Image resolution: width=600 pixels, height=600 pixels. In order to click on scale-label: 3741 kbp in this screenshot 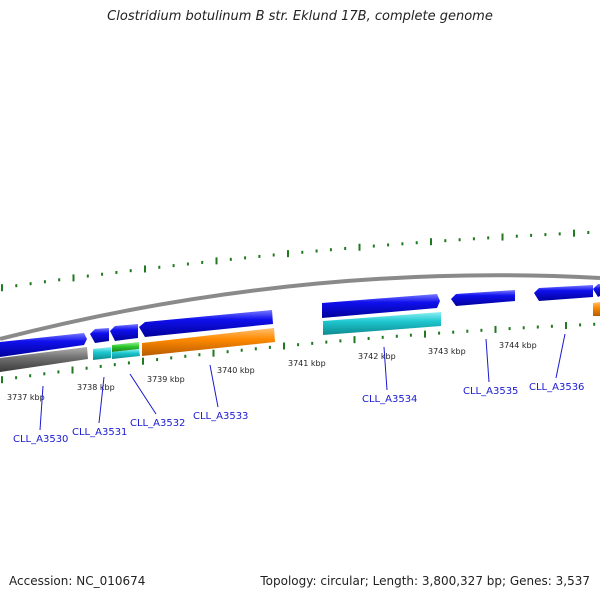, I will do `click(307, 363)`.